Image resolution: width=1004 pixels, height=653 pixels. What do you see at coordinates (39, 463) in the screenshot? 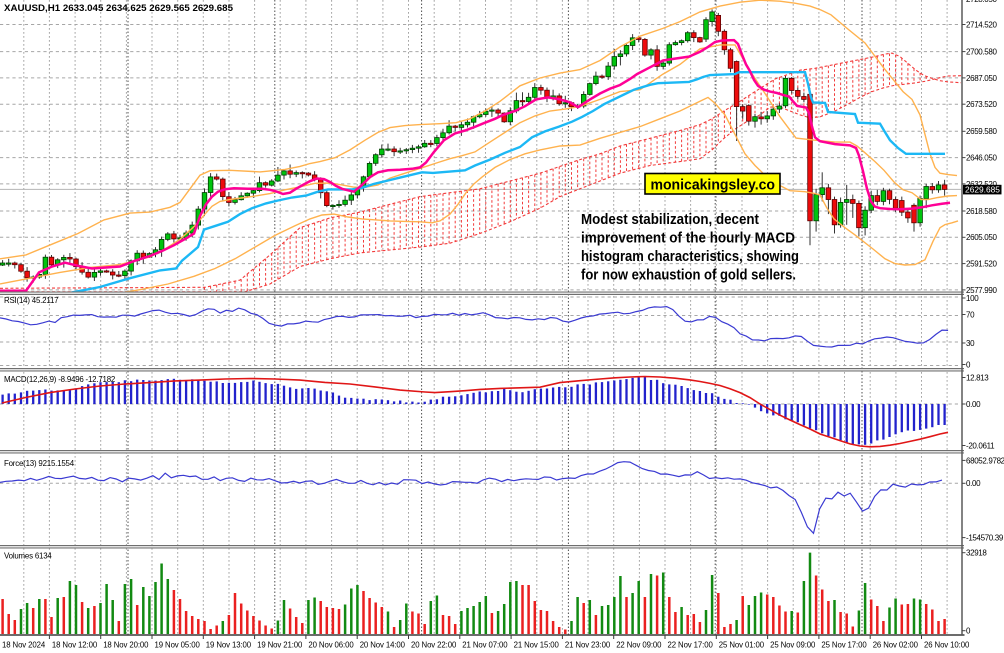
I see `svg-text: Force(13) 9215.1554` at bounding box center [39, 463].